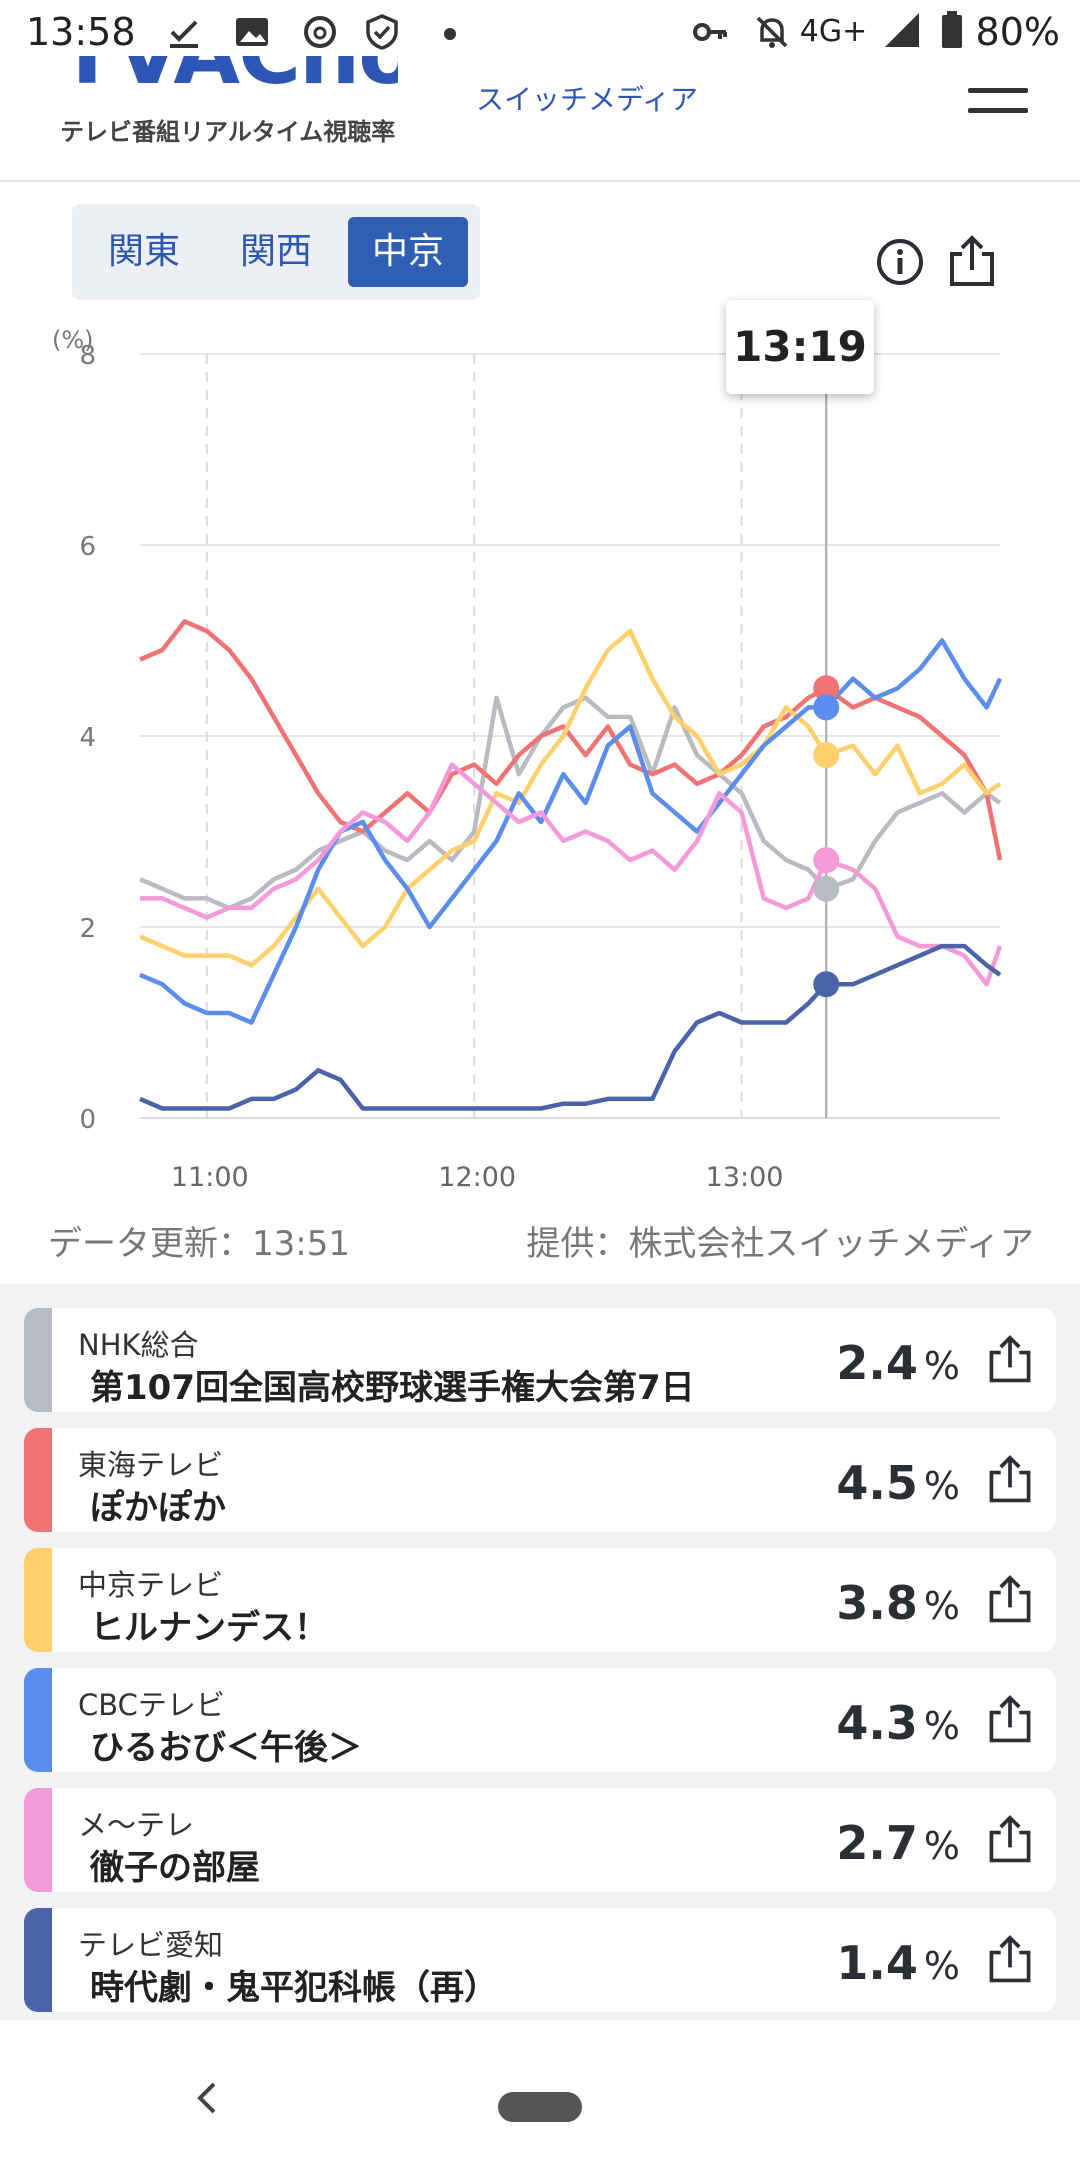  I want to click on rating-value: 4.3%, so click(898, 1723).